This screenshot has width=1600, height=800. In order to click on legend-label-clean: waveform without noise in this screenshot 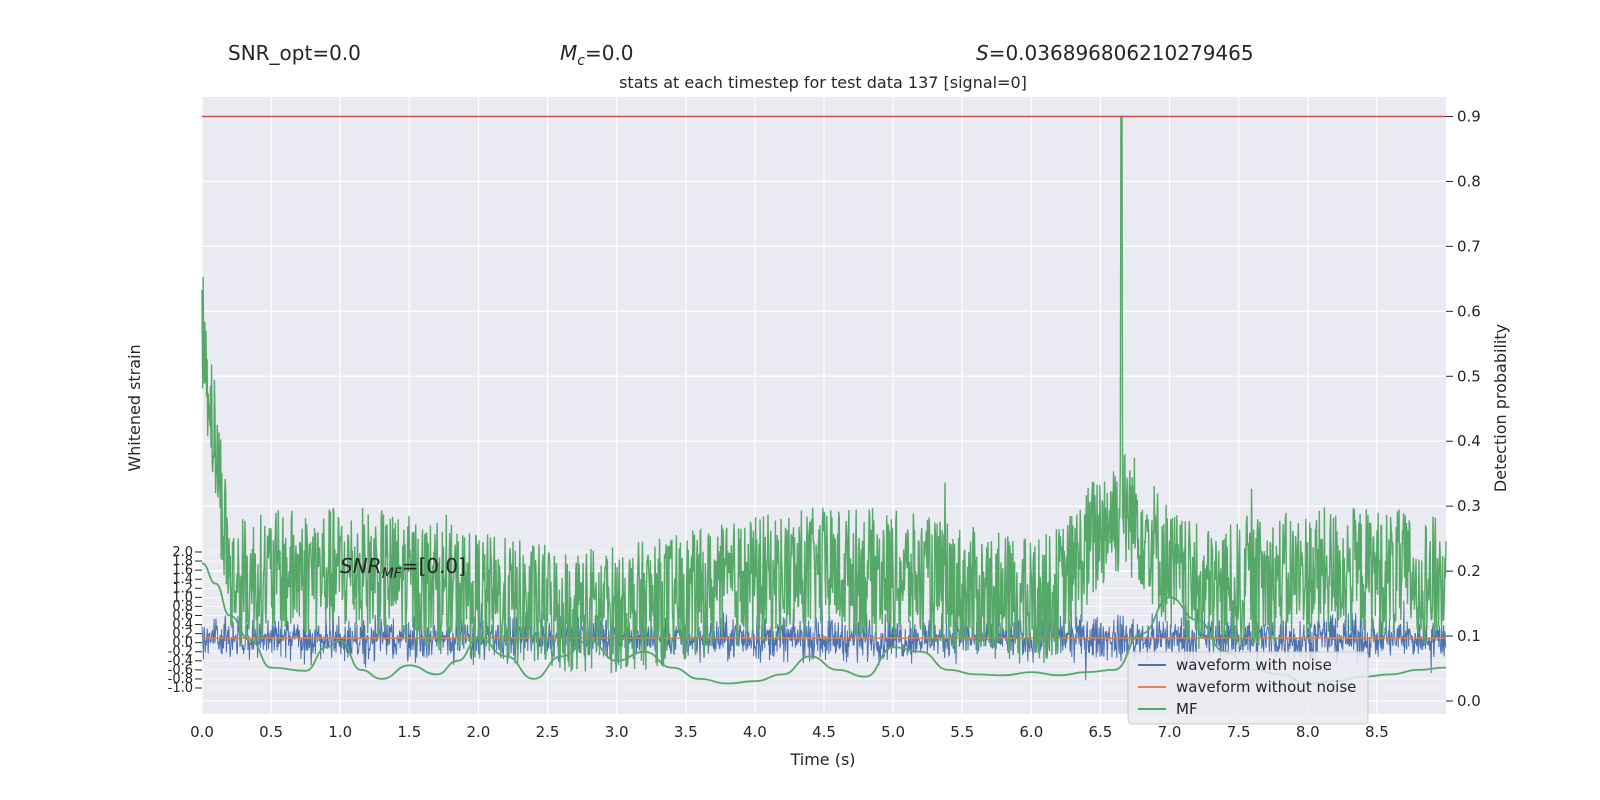, I will do `click(1266, 687)`.